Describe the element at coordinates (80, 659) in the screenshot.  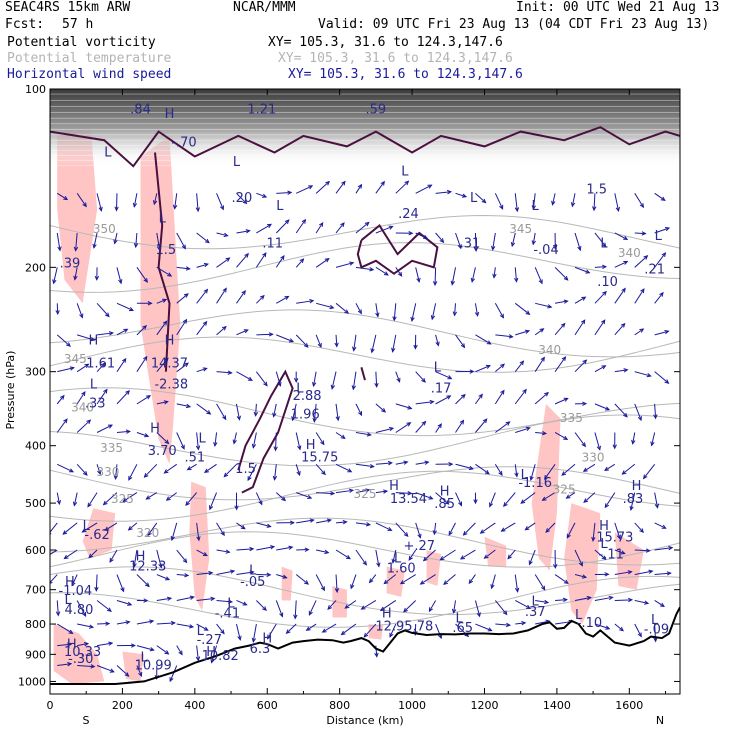
I see `extremum-label: -.30` at that location.